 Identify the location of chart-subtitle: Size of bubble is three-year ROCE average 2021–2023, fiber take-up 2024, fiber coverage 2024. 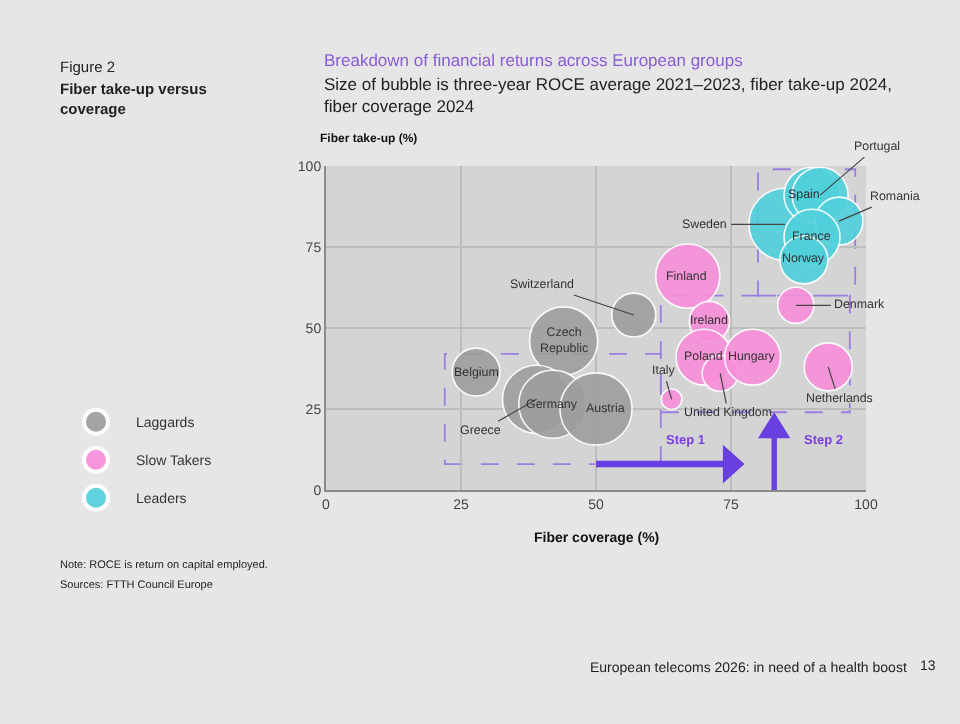
(608, 95).